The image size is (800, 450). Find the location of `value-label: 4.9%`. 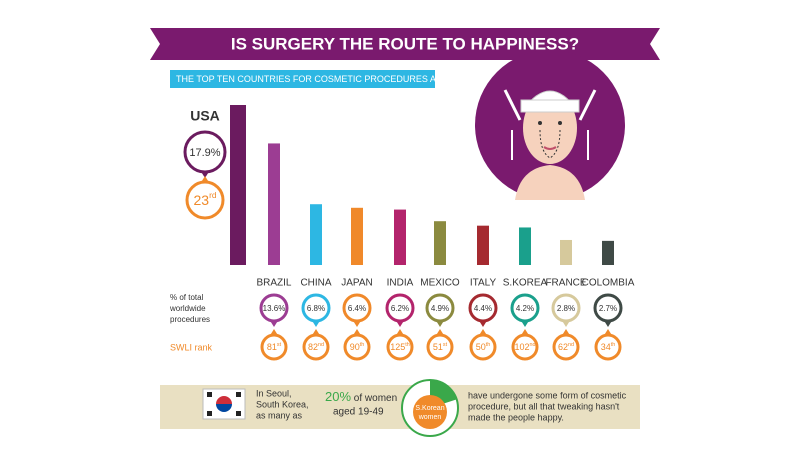

value-label: 4.9% is located at coordinates (440, 308).